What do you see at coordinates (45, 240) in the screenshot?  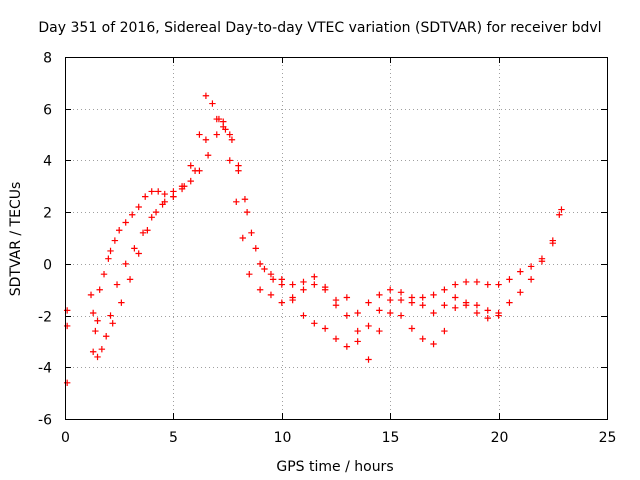 I see `y-tick-labels: -6 -4 -2 0 2 4 6 8` at bounding box center [45, 240].